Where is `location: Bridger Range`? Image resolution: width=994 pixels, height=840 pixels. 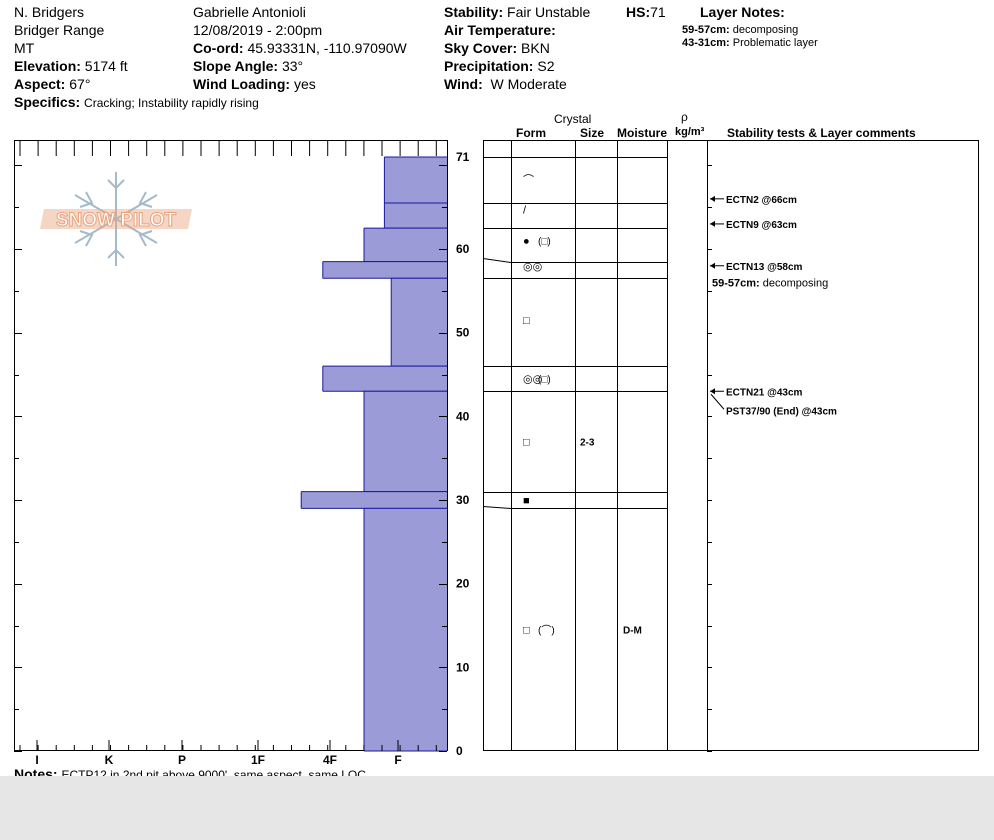
location: Bridger Range is located at coordinates (59, 30).